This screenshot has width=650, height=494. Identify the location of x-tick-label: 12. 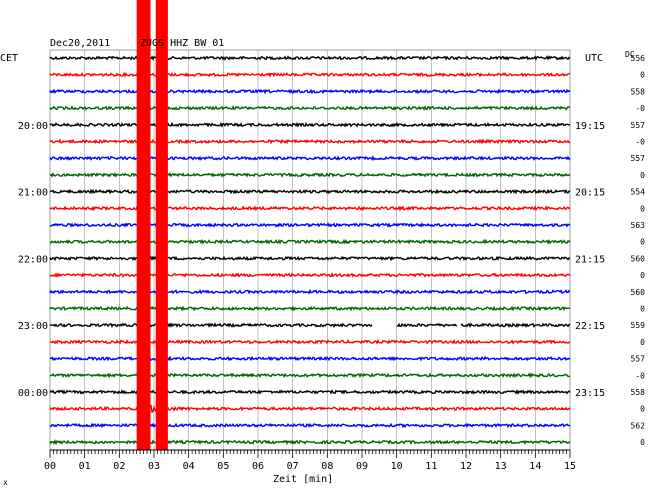
(466, 466).